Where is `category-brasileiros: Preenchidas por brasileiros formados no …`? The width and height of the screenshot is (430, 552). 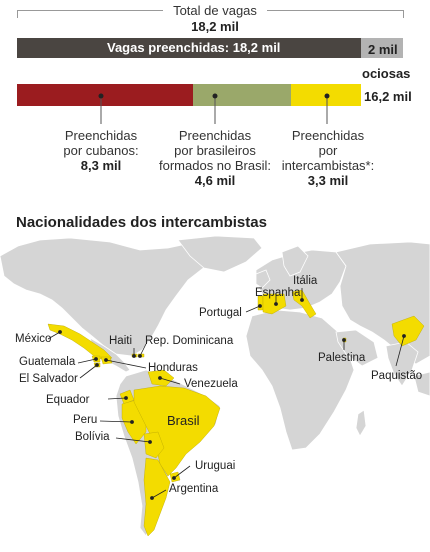 category-brasileiros: Preenchidas por brasileiros formados no … is located at coordinates (215, 158).